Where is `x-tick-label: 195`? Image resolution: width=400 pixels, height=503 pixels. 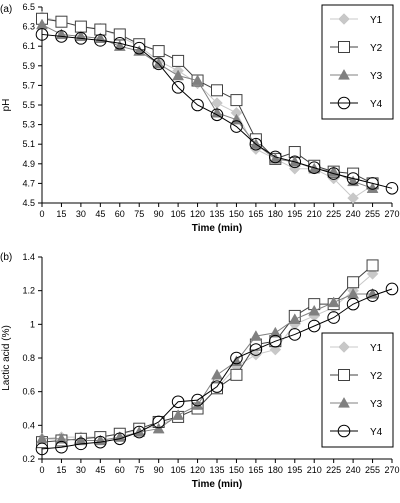 x-tick-label: 195 is located at coordinates (294, 470).